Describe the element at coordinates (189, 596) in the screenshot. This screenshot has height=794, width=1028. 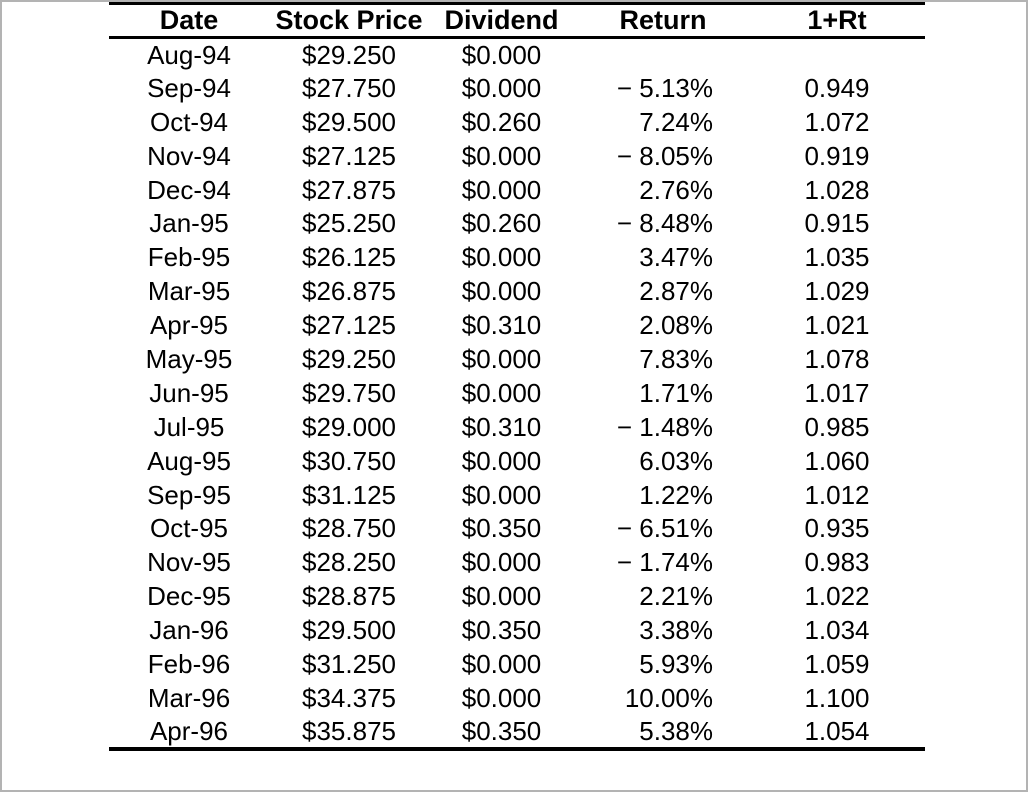
I see `table-cell: Dec-95` at that location.